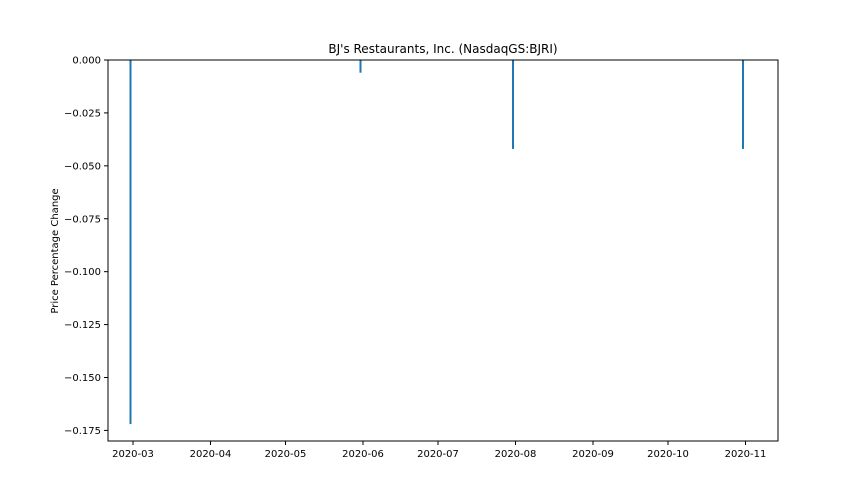 The width and height of the screenshot is (864, 504). I want to click on y-tick-label: −0.050, so click(82, 166).